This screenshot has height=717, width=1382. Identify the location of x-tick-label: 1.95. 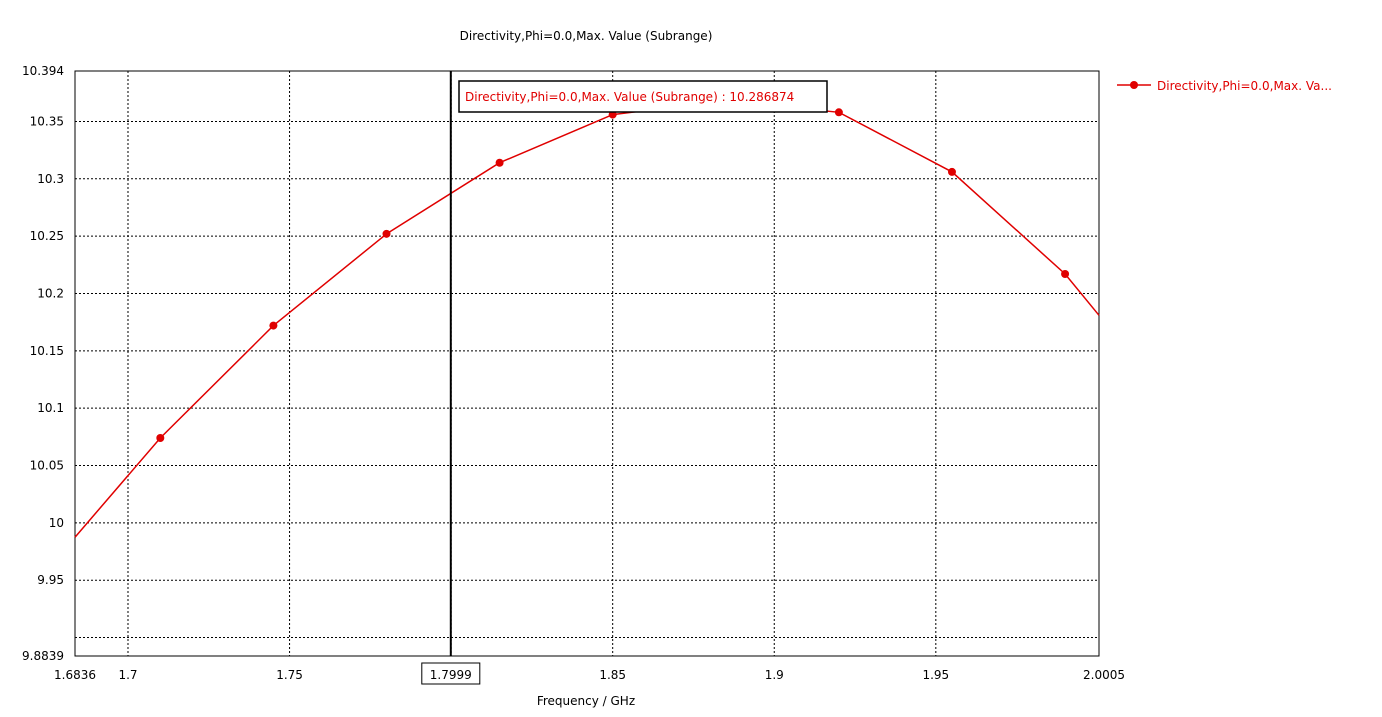
(935, 675).